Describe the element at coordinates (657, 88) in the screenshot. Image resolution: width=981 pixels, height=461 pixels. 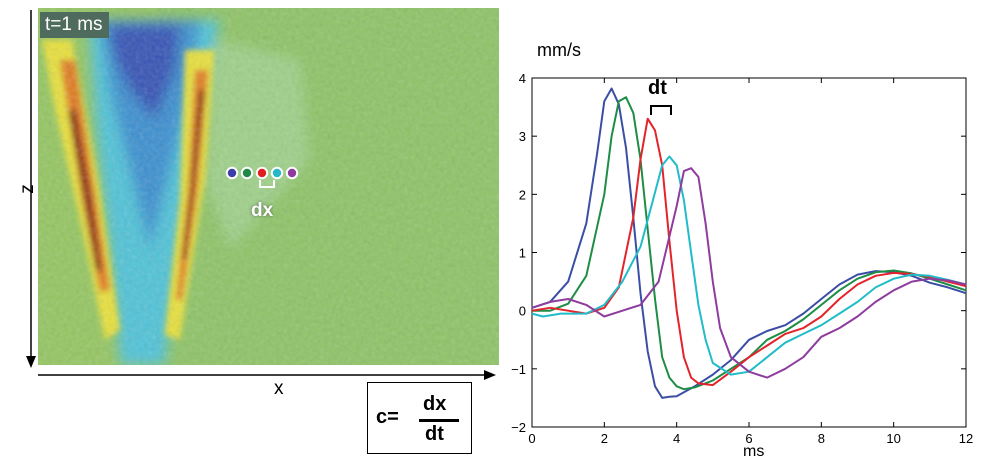
I see `dt-label: dt` at that location.